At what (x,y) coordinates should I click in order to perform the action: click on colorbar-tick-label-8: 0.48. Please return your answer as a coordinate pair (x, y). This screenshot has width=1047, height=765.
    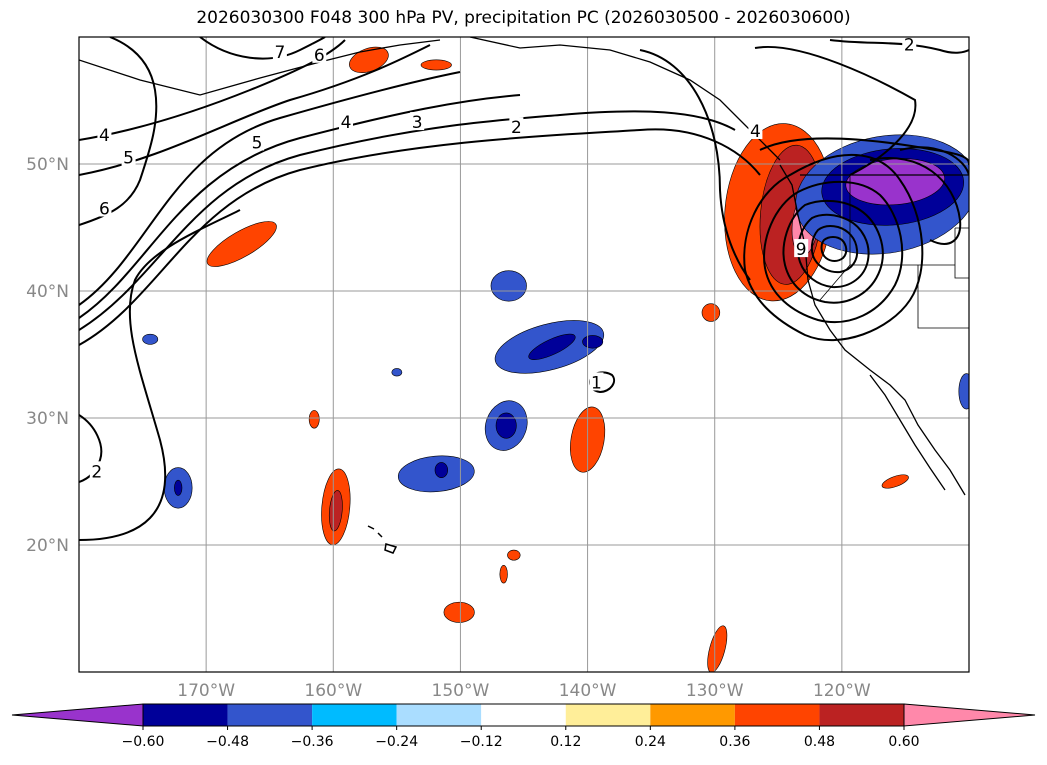
    Looking at the image, I should click on (819, 742).